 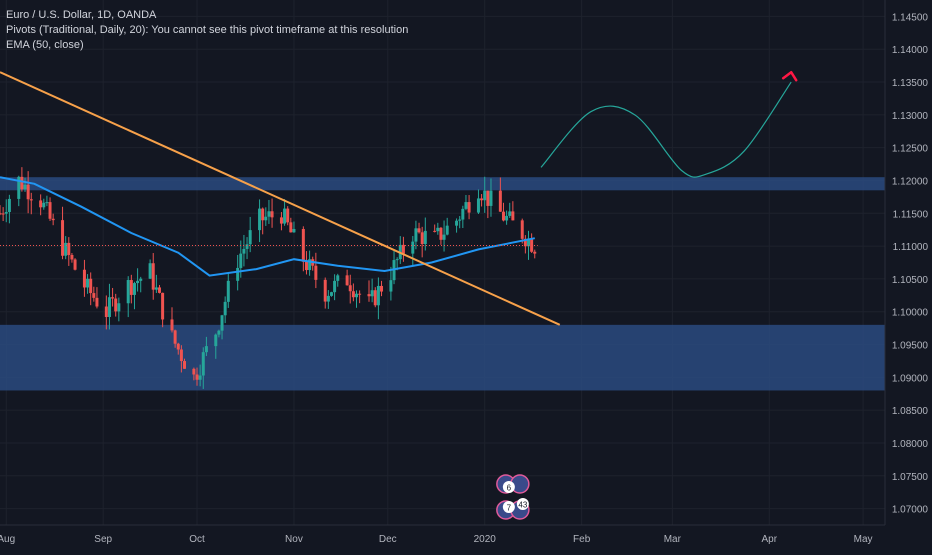 I want to click on marker-count: 7, so click(x=509, y=508).